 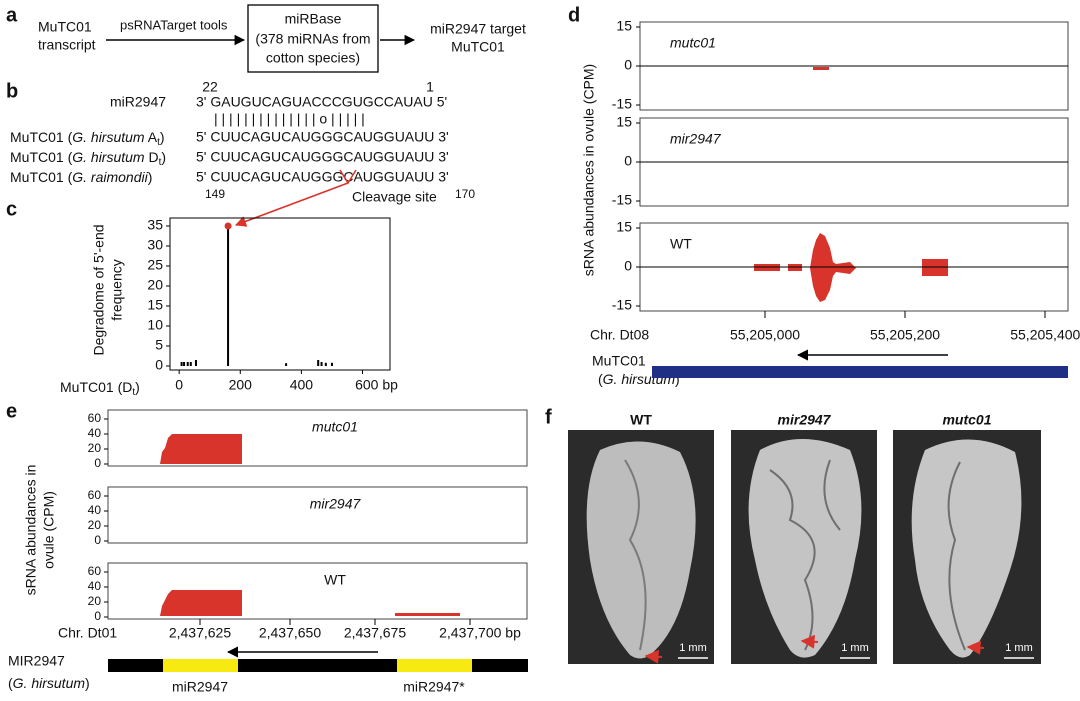 I want to click on mirna-seq: 3' GAUGUCAGUACCCGUGCCAUAU 5', so click(x=321, y=102).